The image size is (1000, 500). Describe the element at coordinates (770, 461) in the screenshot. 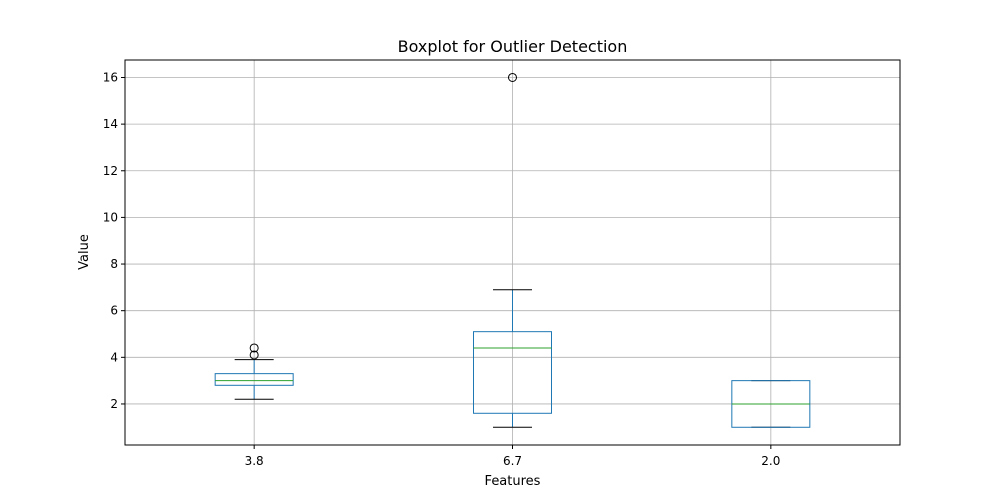

I see `x-tick-label: 2.0` at that location.